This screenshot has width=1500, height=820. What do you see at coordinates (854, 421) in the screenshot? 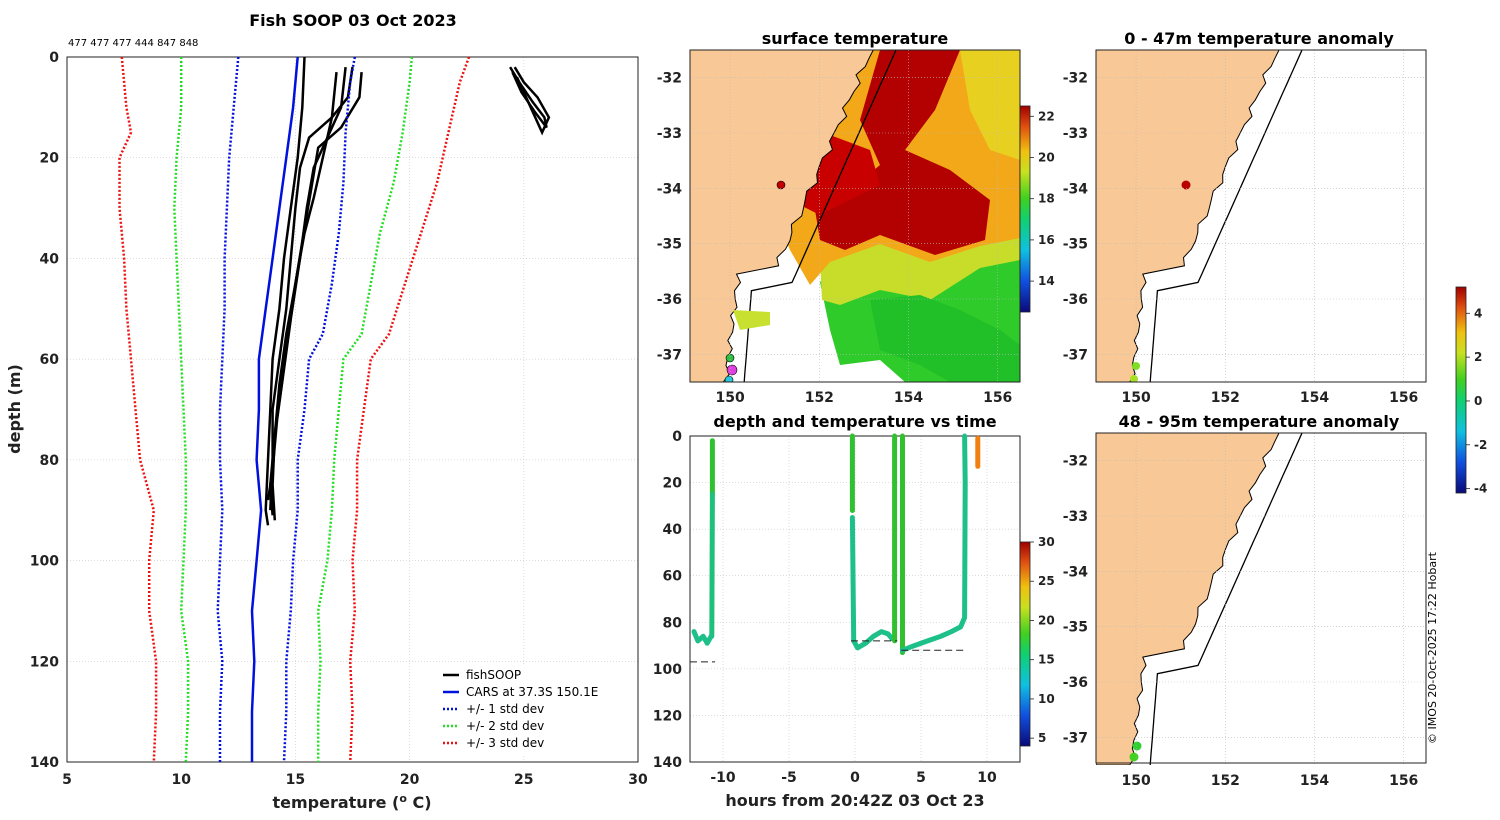
I see `timeseries-title: depth and temperature vs time` at bounding box center [854, 421].